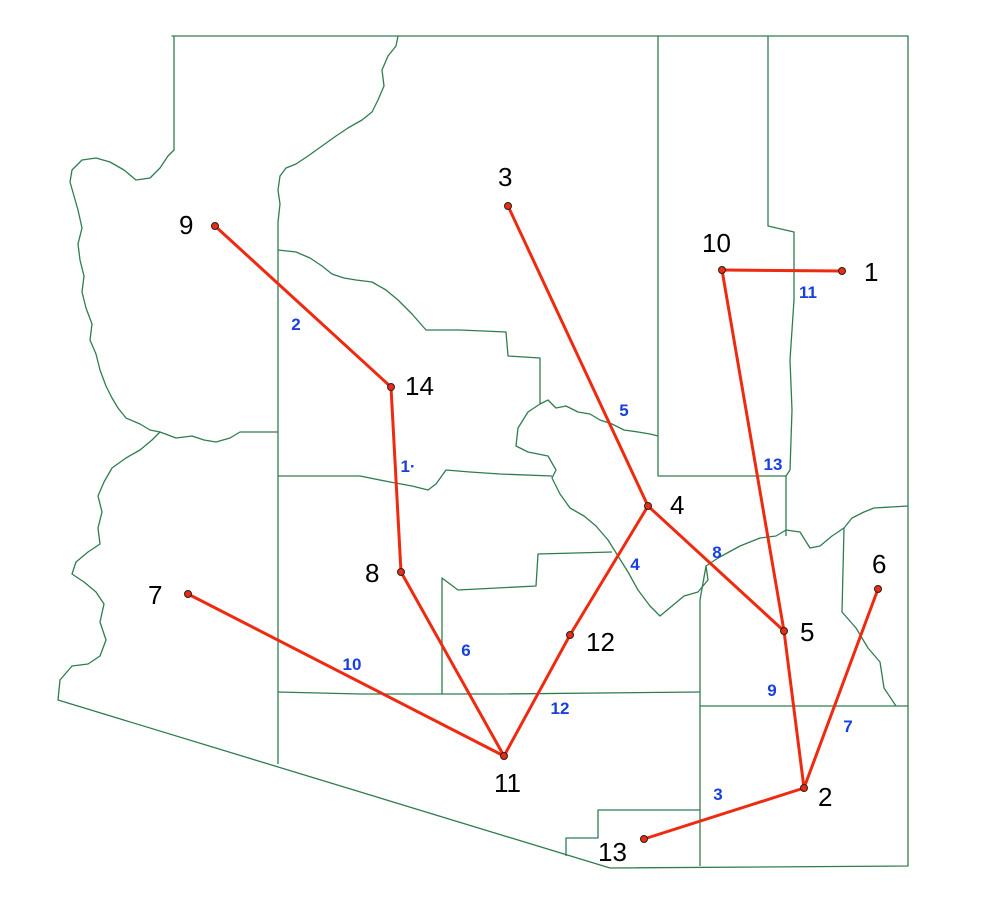 This screenshot has height=902, width=996. What do you see at coordinates (419, 386) in the screenshot?
I see `node-label-14: 14` at bounding box center [419, 386].